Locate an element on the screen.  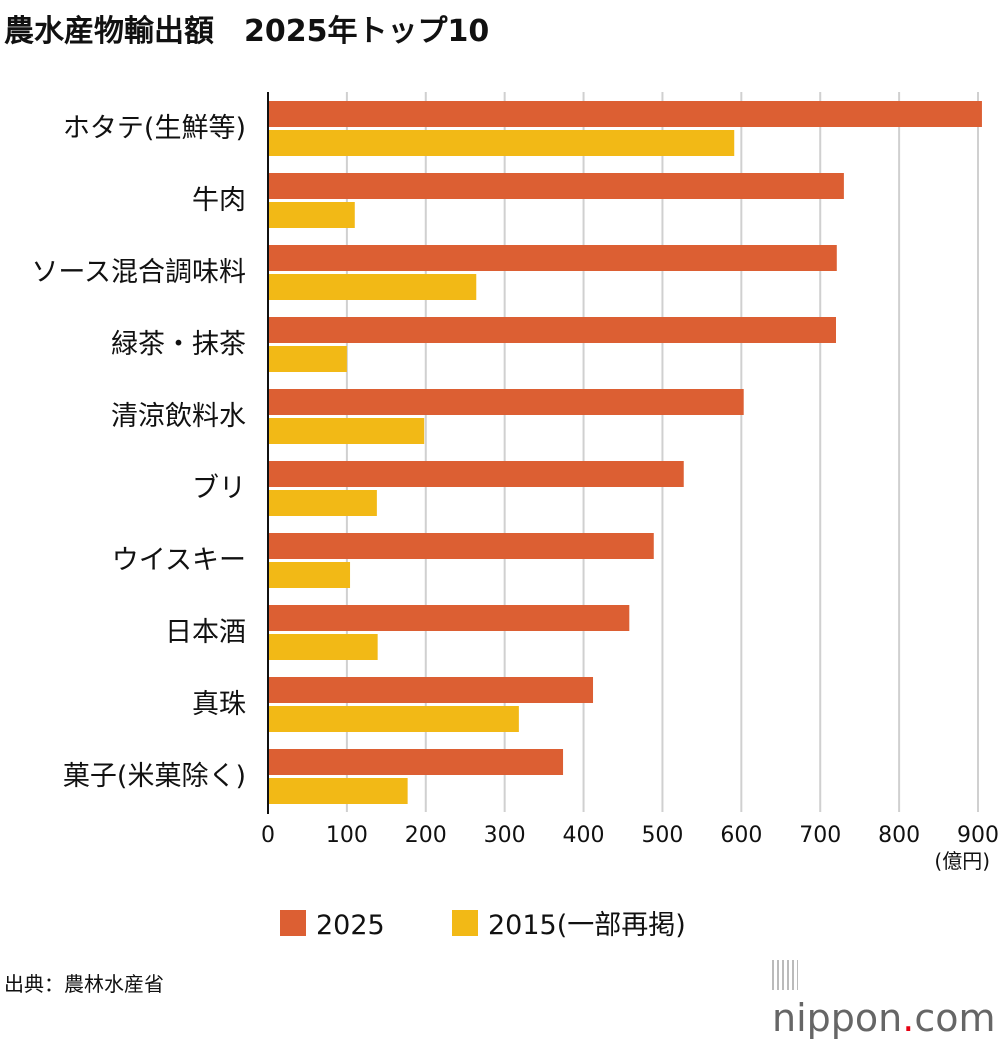
x-tick-label: 700 is located at coordinates (820, 835).